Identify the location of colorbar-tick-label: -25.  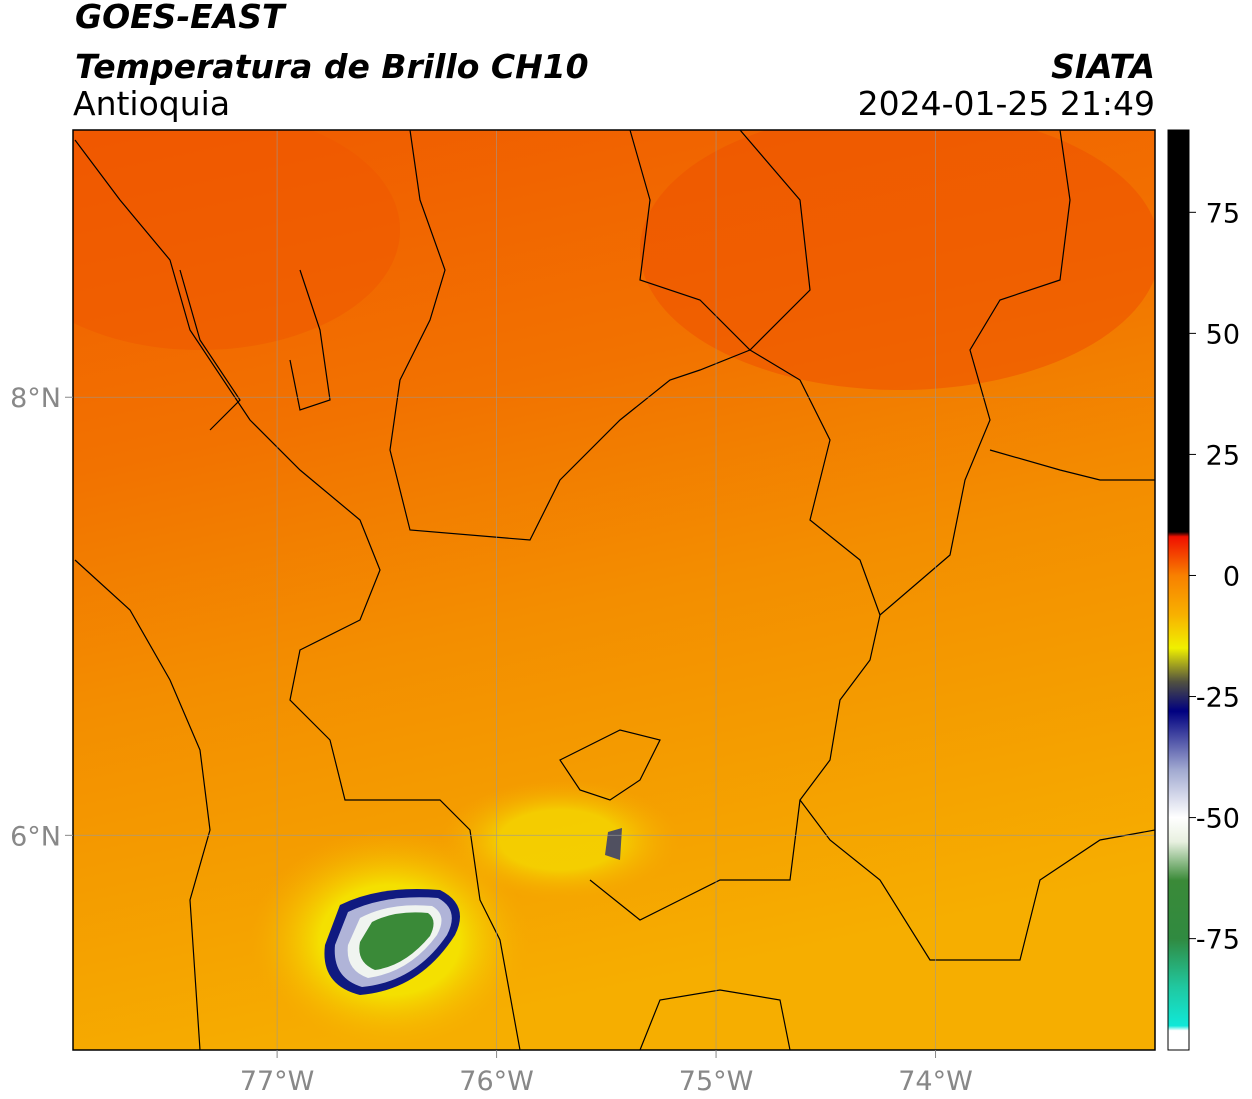
(1218, 698).